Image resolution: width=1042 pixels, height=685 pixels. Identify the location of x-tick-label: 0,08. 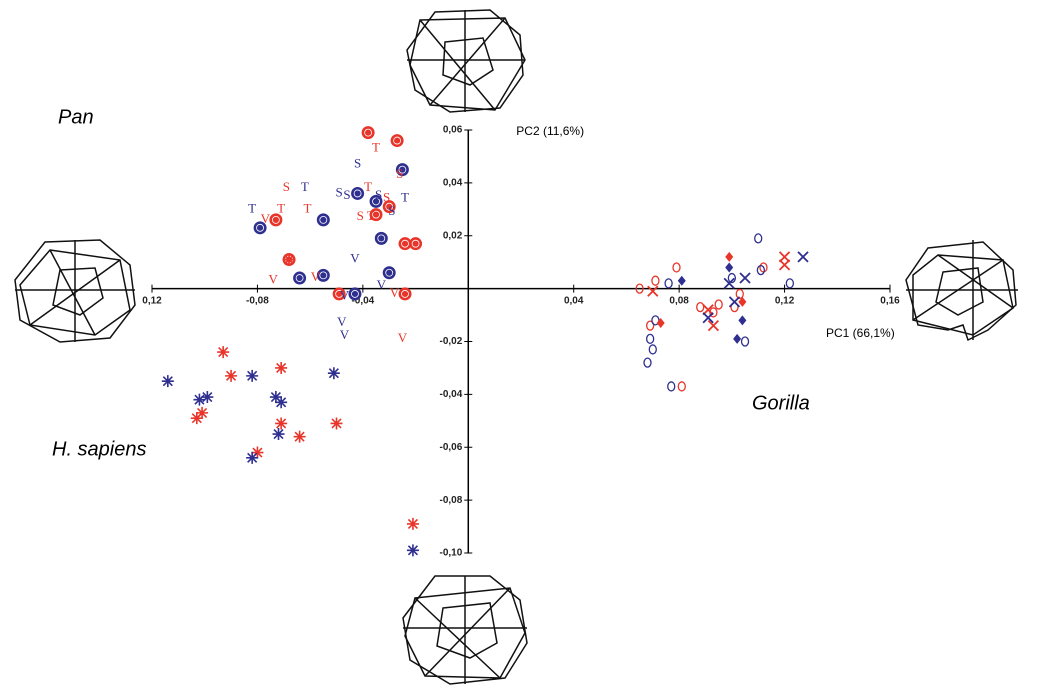
(679, 300).